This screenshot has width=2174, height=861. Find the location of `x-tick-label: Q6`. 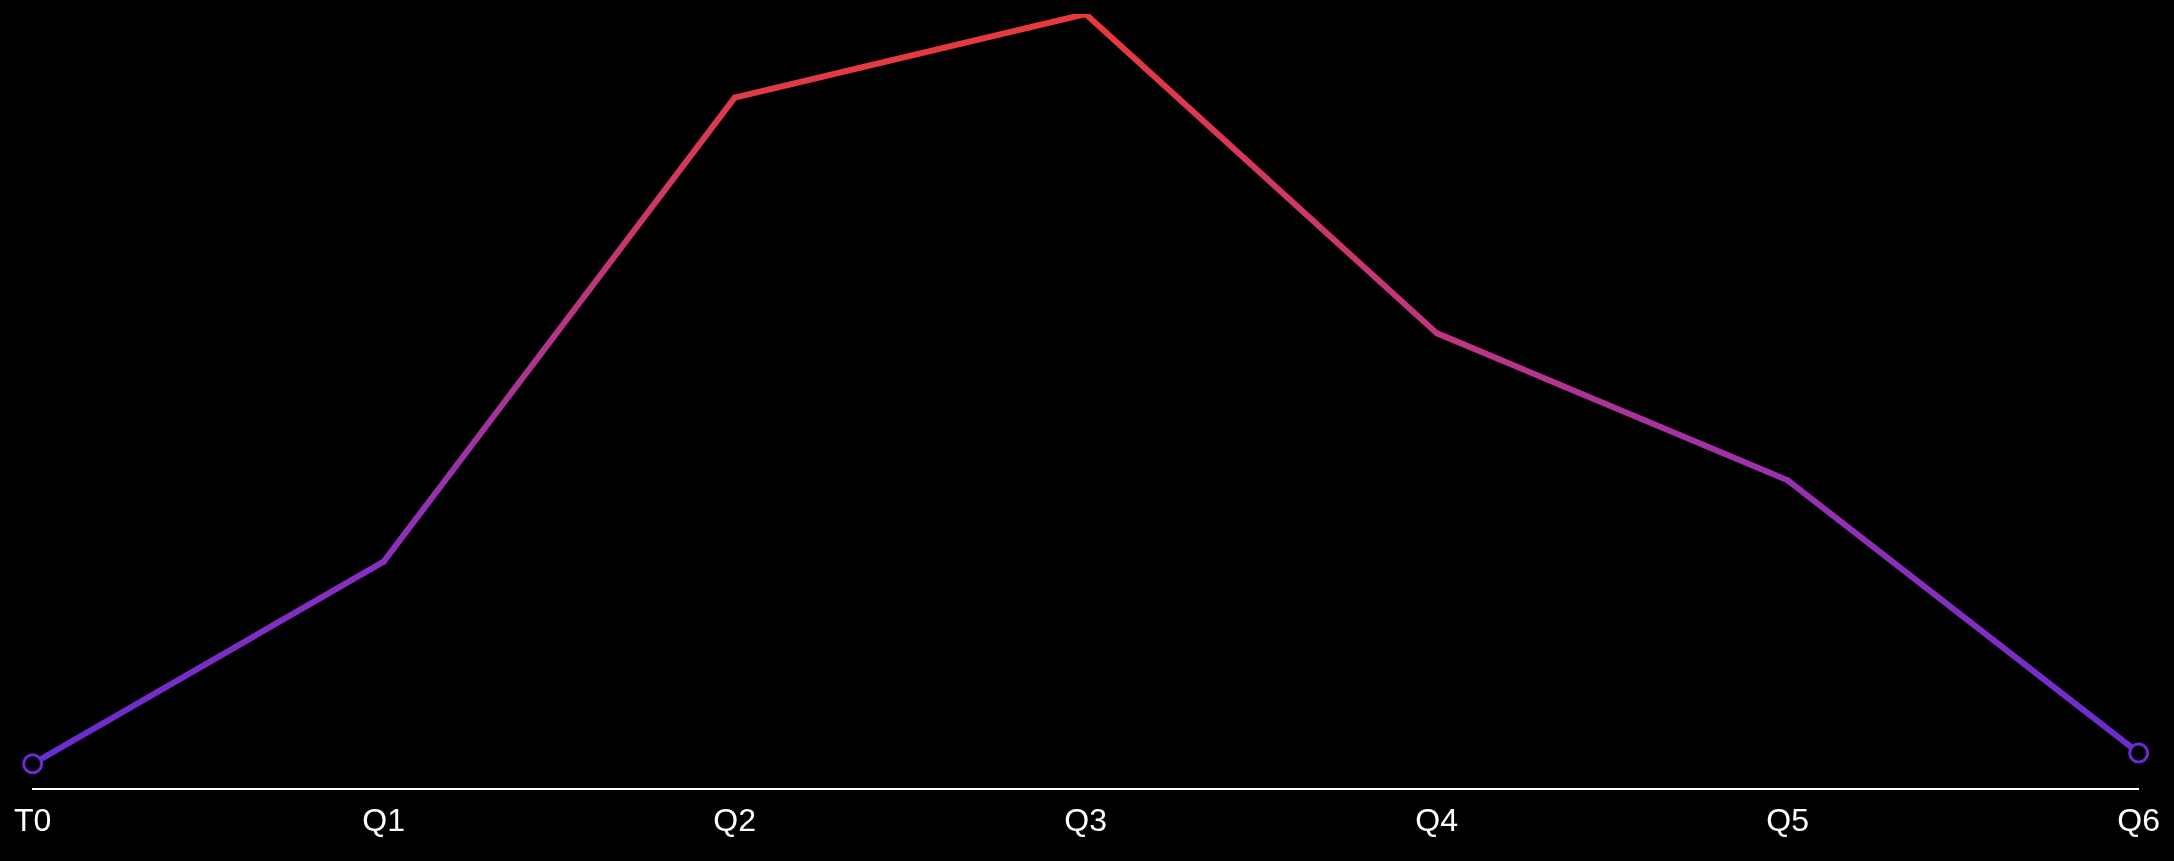

x-tick-label: Q6 is located at coordinates (2138, 819).